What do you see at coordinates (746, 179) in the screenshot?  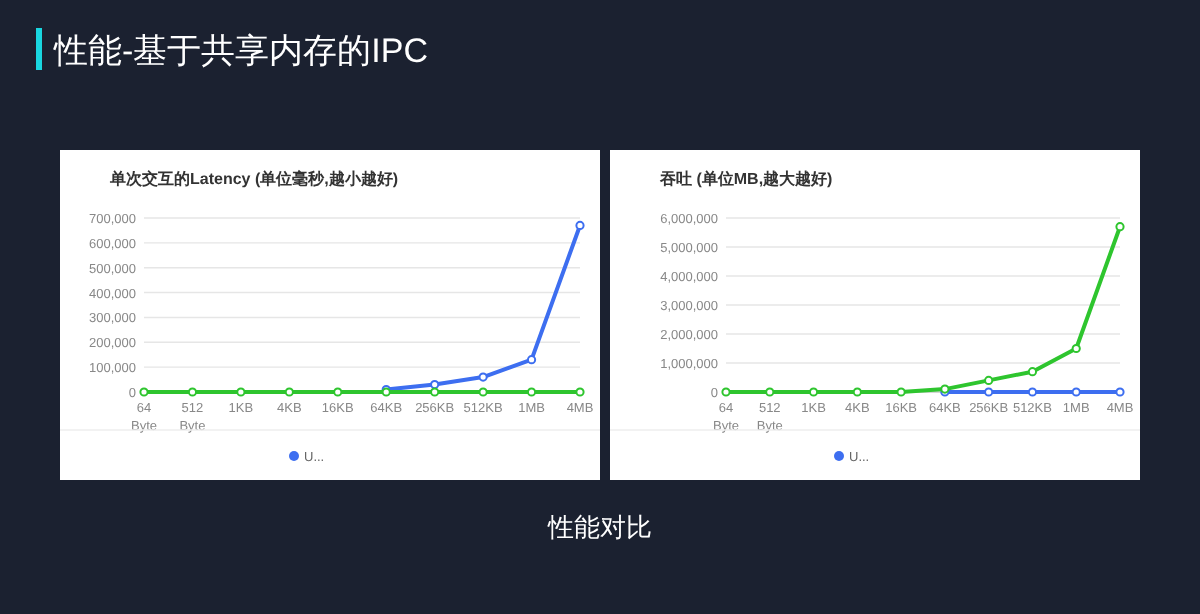 I see `chart-title: 吞吐 (单位MB,越大越好)` at bounding box center [746, 179].